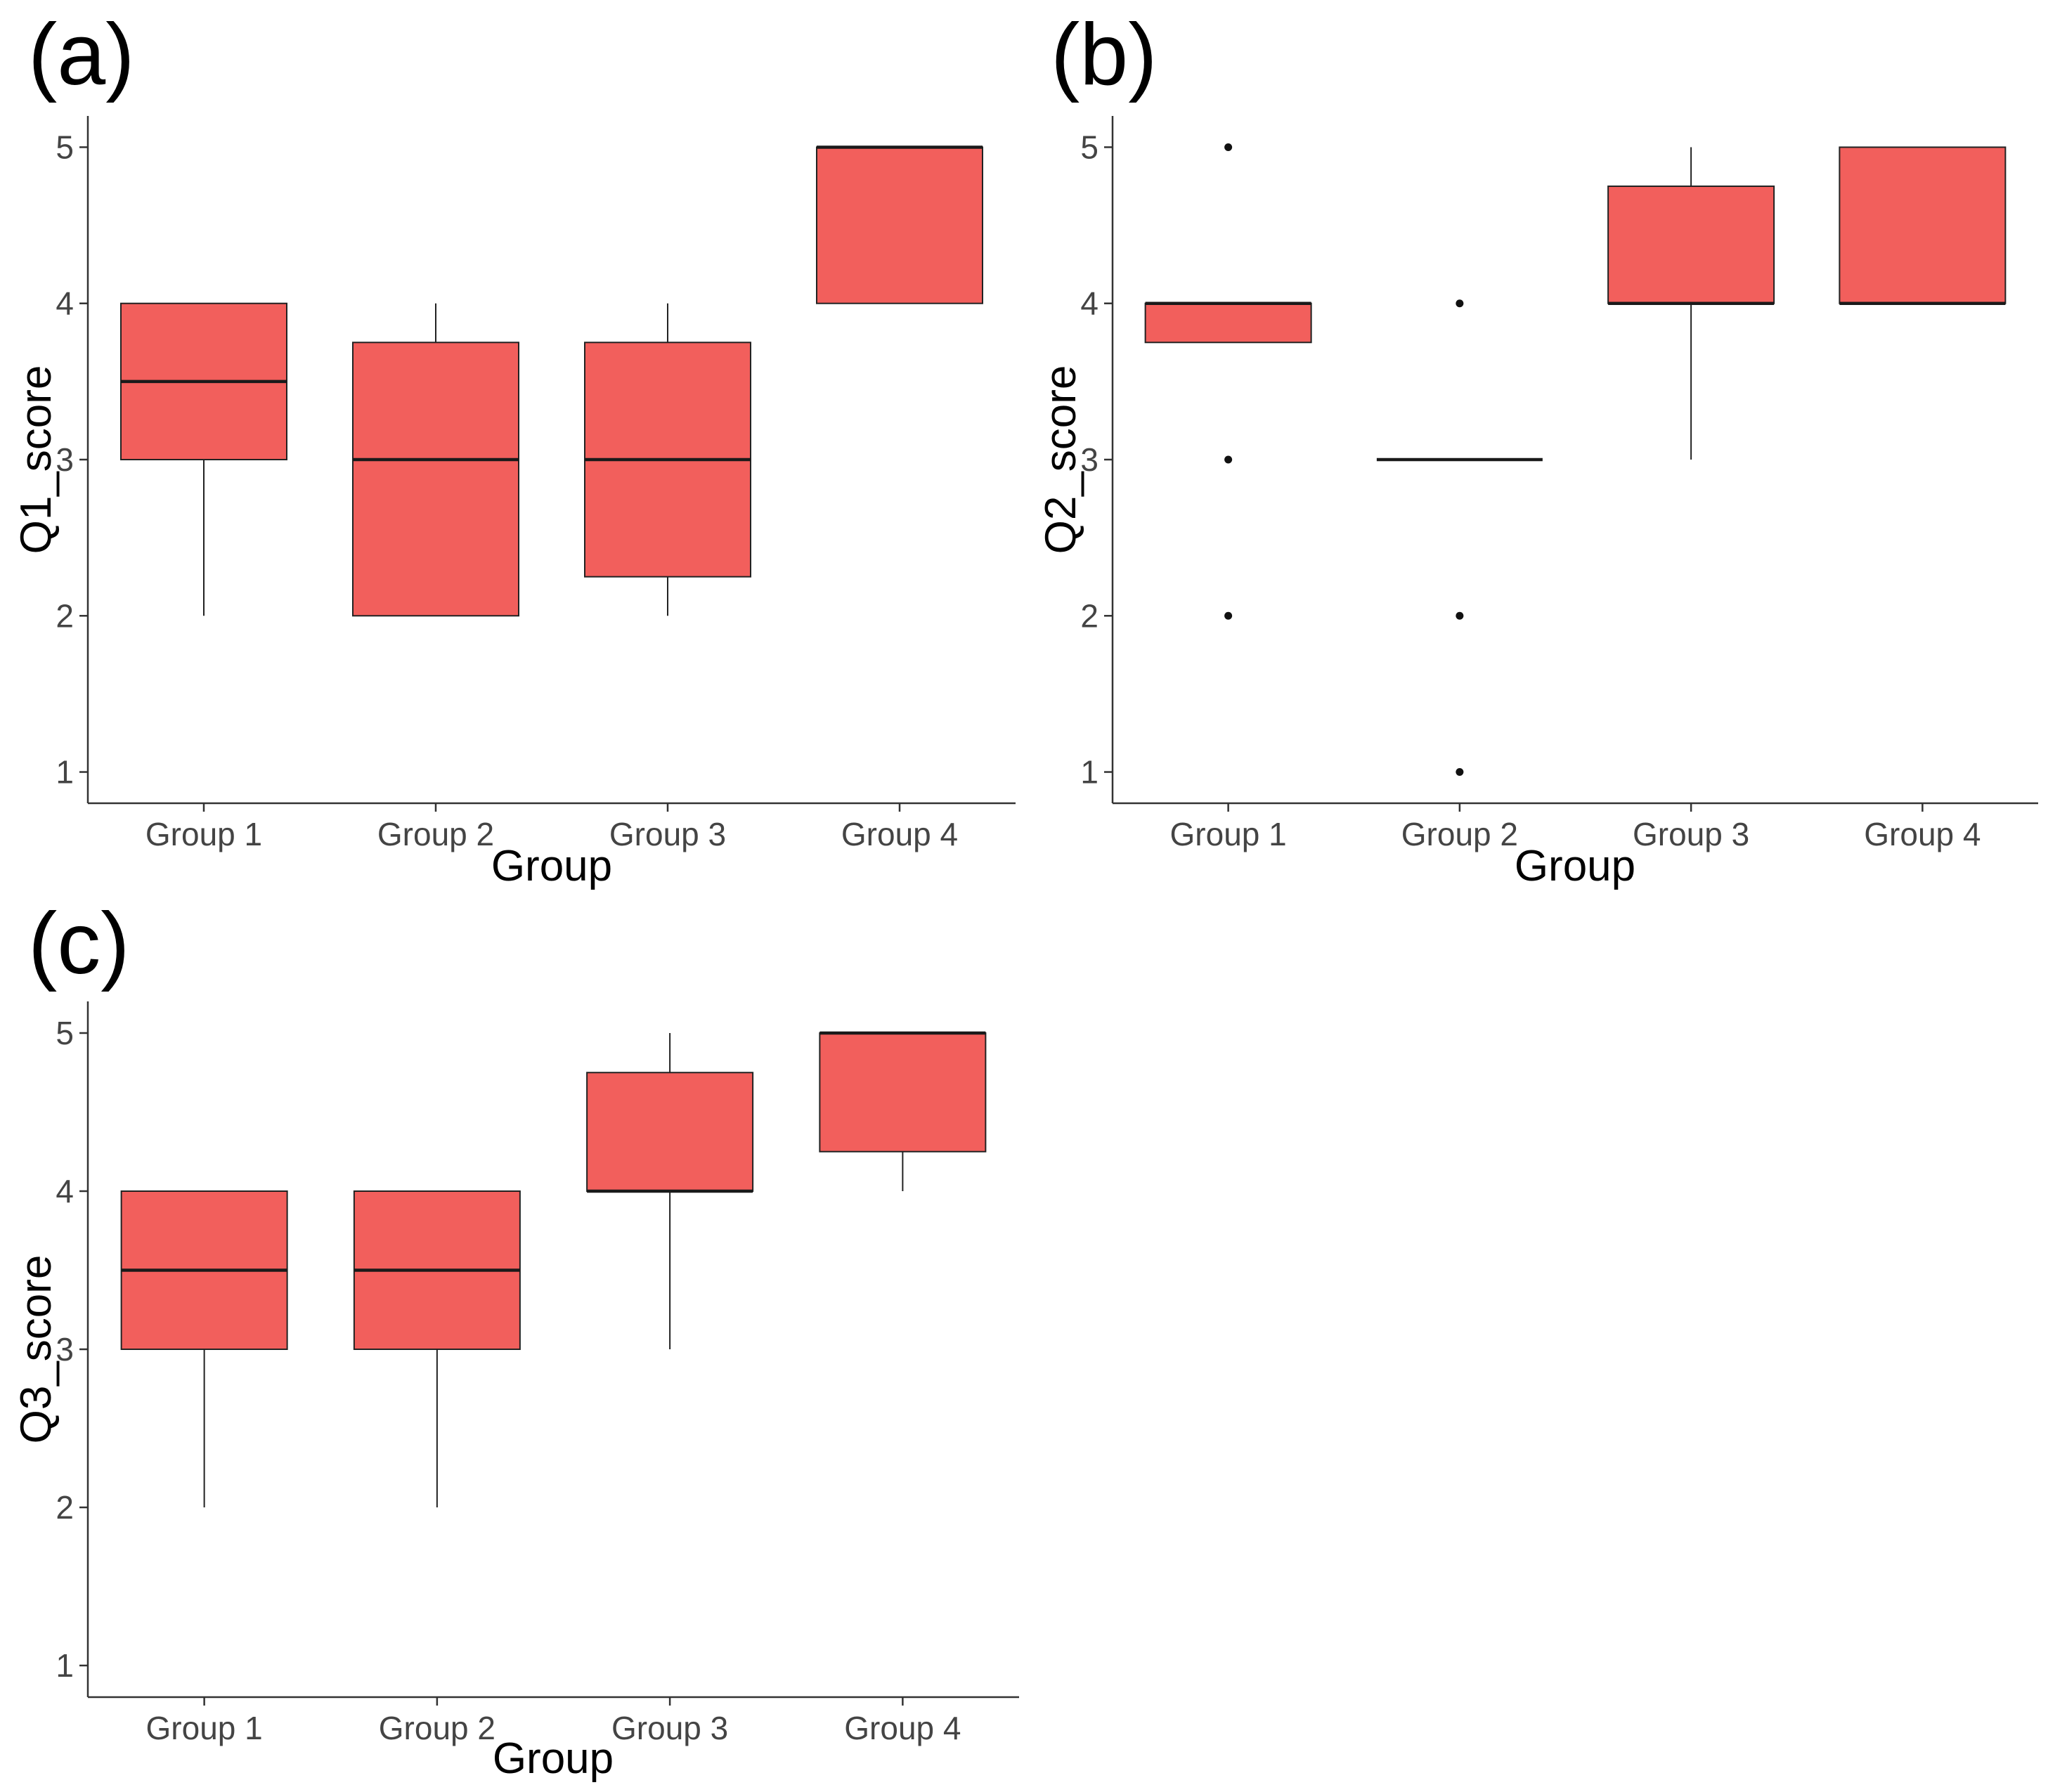 Image resolution: width=2048 pixels, height=1792 pixels. What do you see at coordinates (1104, 54) in the screenshot?
I see `panel-label: (b)` at bounding box center [1104, 54].